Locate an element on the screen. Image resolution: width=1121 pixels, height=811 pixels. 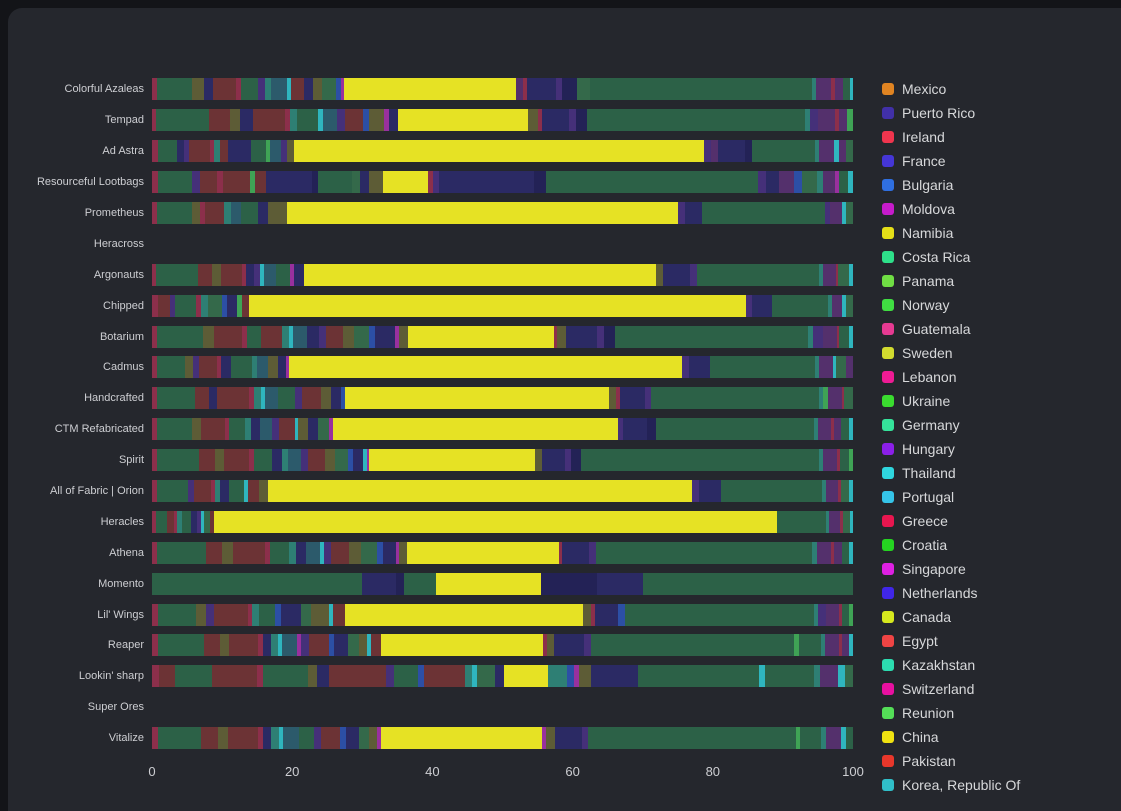
legend-item: Kazakhstan is located at coordinates (951, 665).